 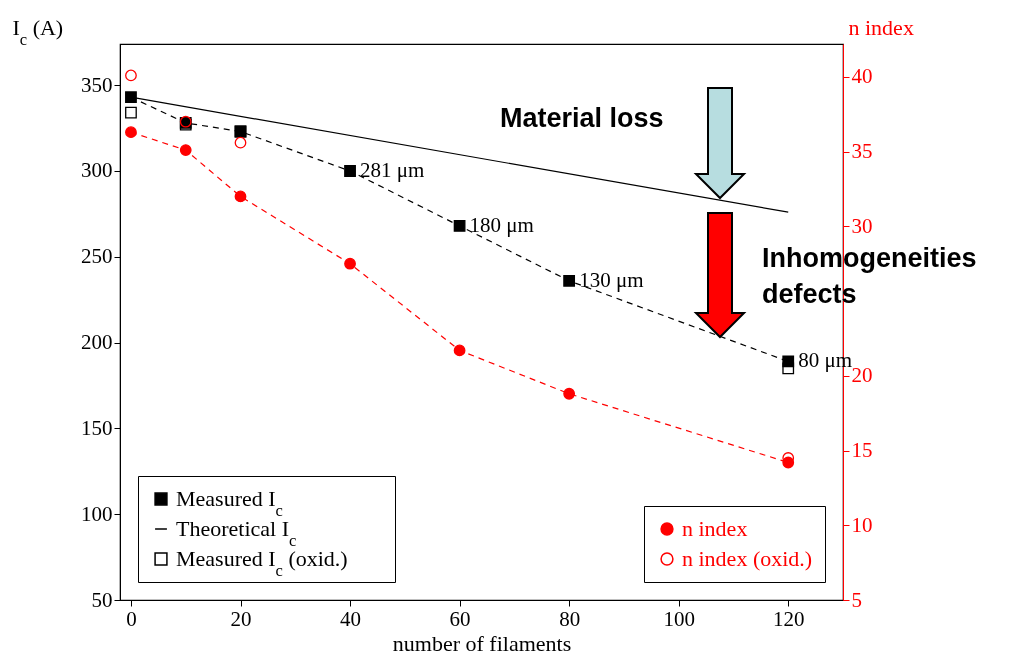 I want to click on y-tick-label: 200, so click(x=97, y=342).